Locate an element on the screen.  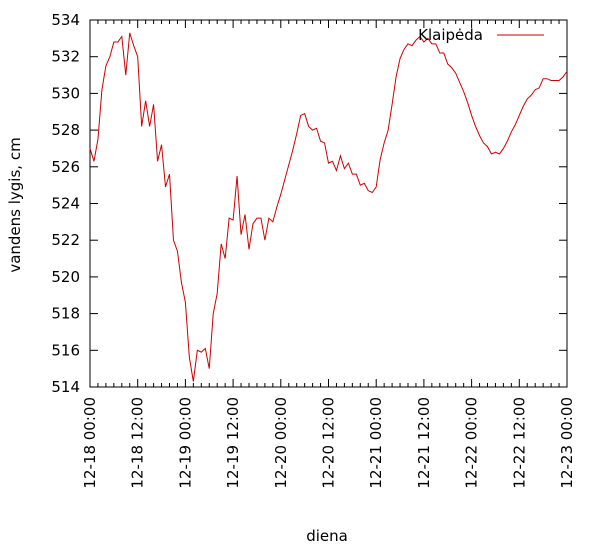
x-tick-label: 12-21 00:00 is located at coordinates (376, 443).